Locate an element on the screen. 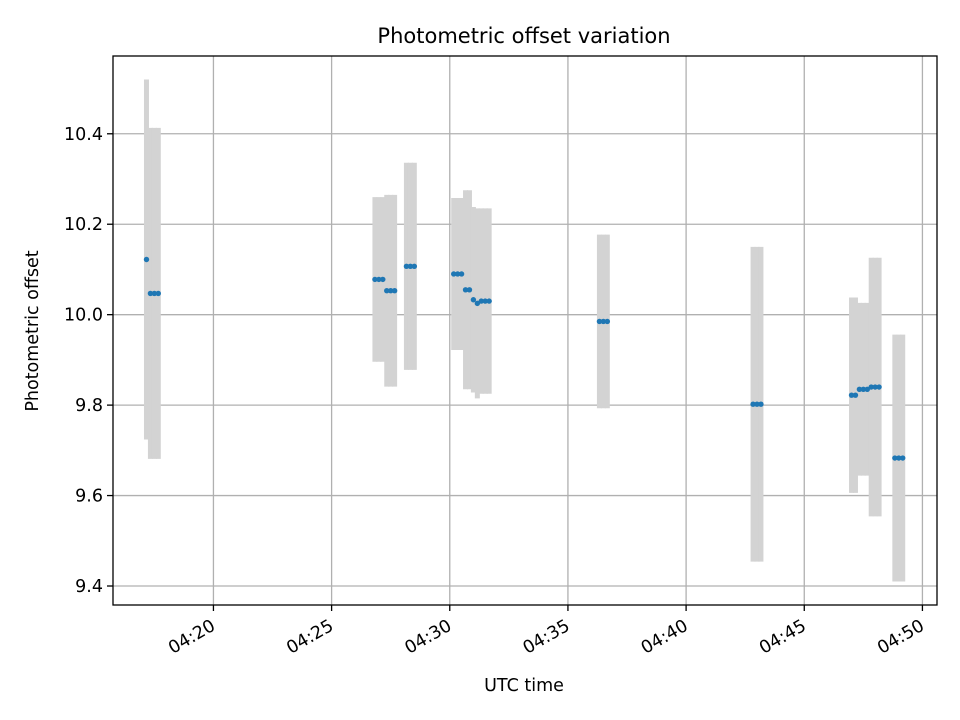 This screenshot has height=720, width=960. x-tick-label: 04:30 is located at coordinates (429, 637).